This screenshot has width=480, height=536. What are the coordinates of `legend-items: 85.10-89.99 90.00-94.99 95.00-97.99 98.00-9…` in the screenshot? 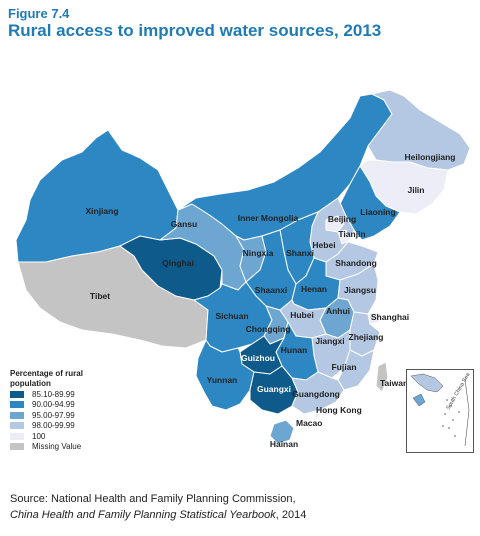 It's located at (58, 420).